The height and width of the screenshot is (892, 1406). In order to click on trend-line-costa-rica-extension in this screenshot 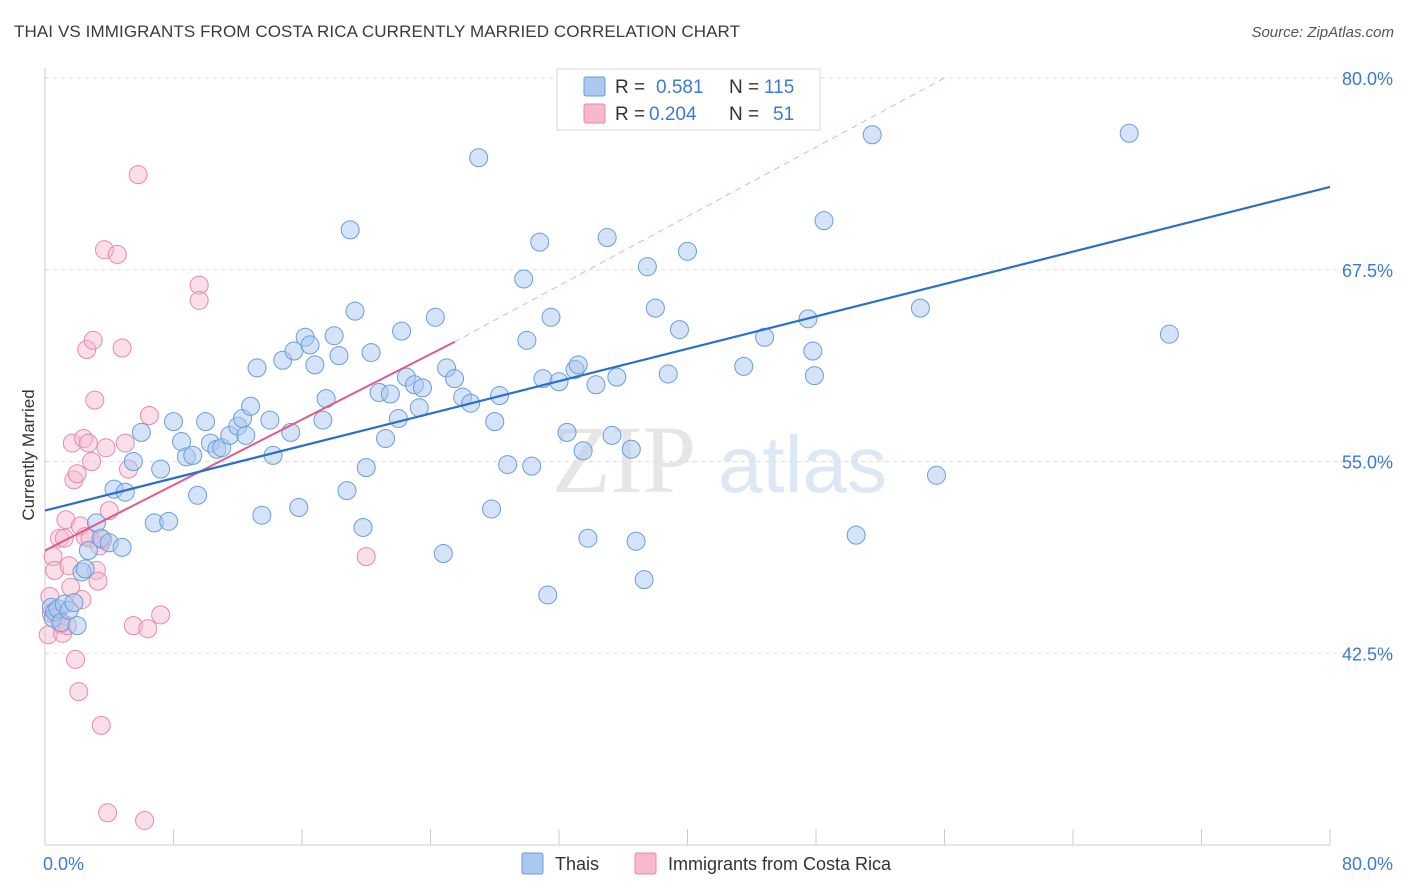, I will do `click(699, 210)`.